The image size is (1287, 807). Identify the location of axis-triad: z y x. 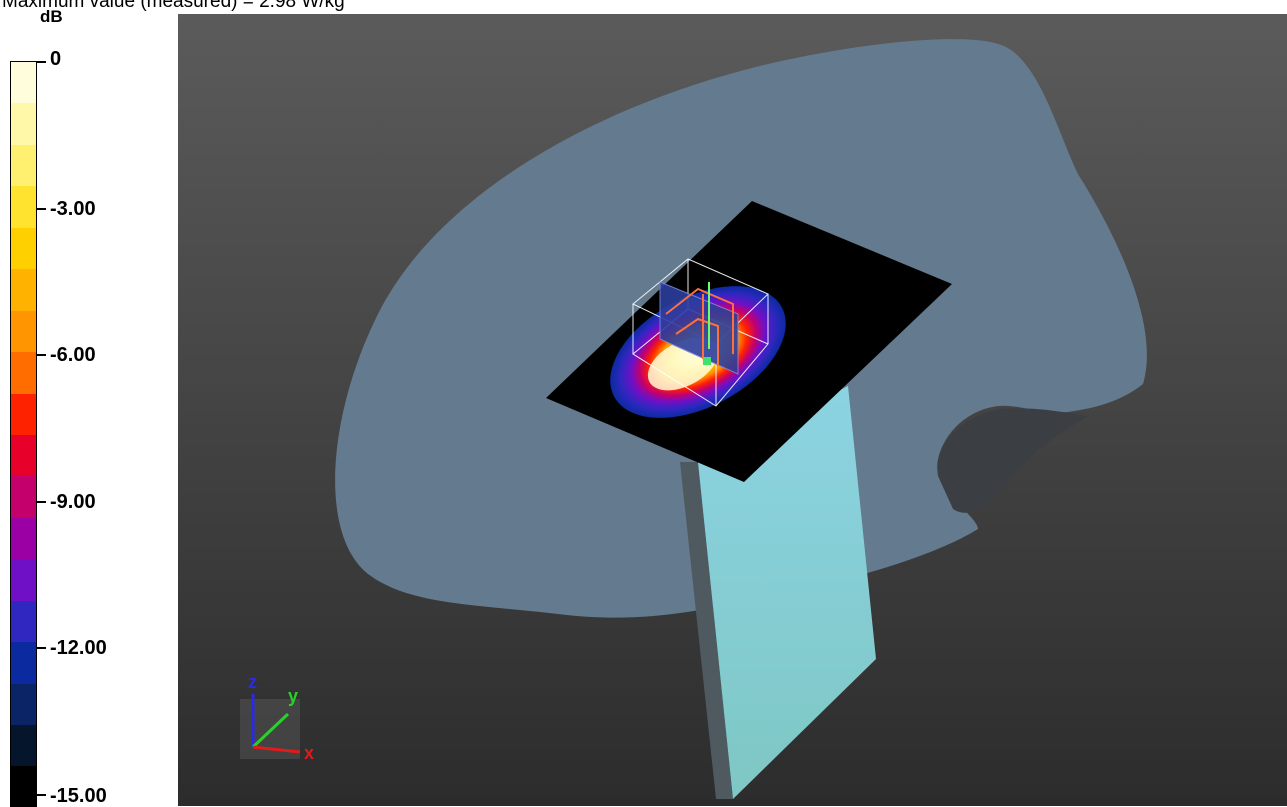
(277, 717).